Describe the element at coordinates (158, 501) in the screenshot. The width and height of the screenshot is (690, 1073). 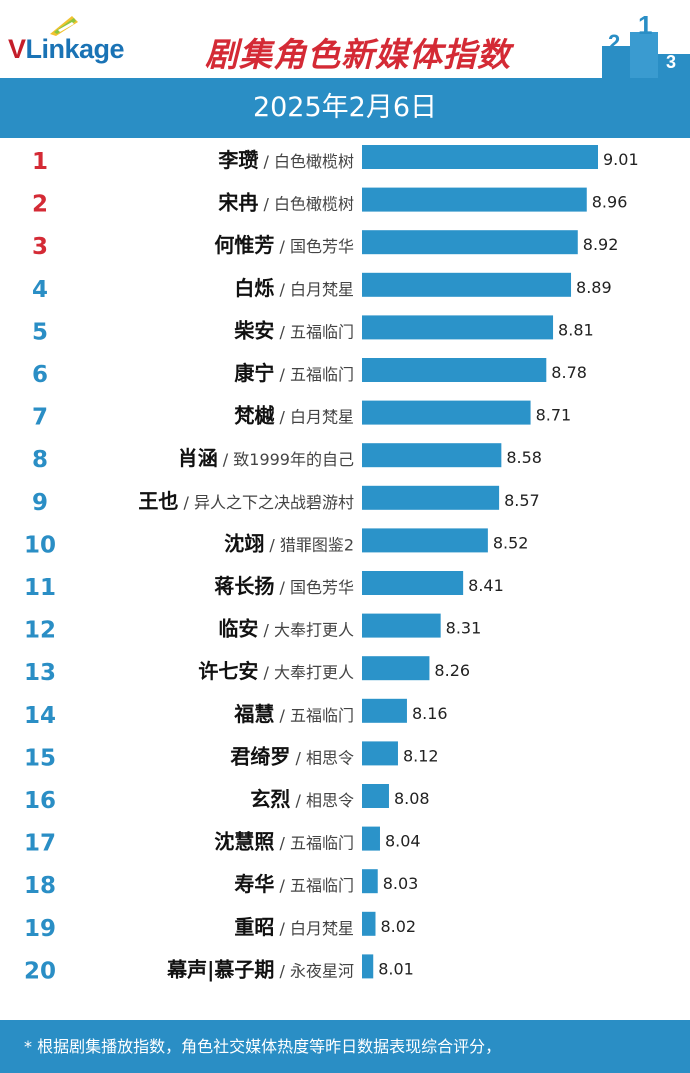
I see `character-name: 王也` at that location.